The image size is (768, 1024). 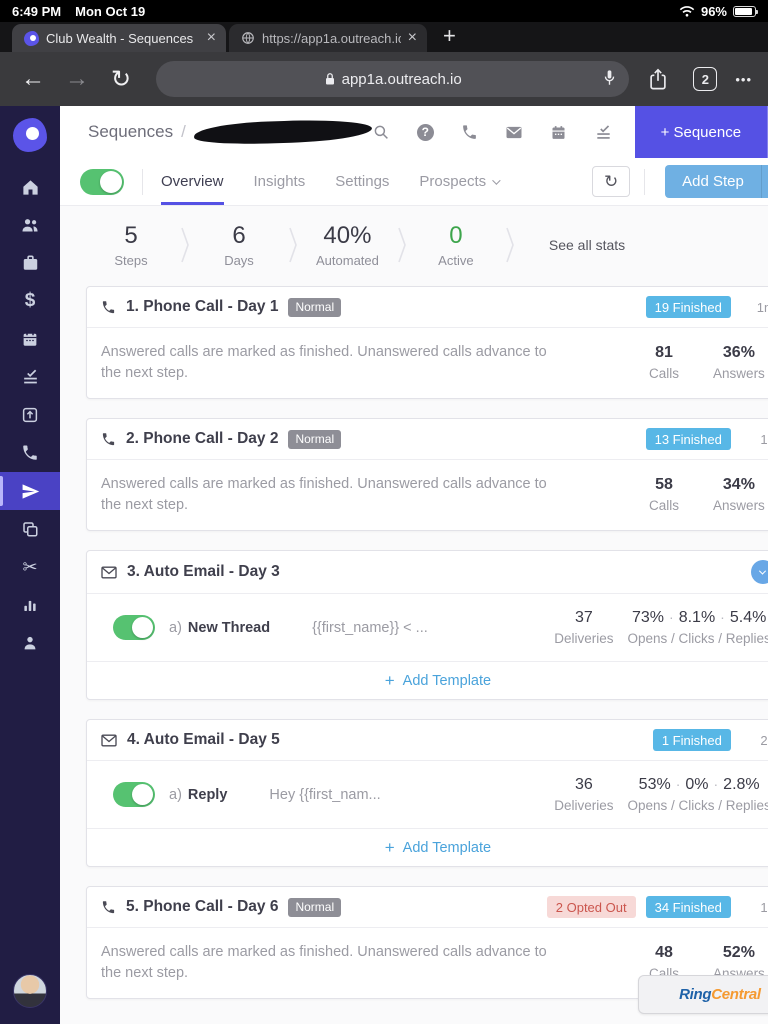 What do you see at coordinates (449, 35) in the screenshot?
I see `new-tab-button: +` at bounding box center [449, 35].